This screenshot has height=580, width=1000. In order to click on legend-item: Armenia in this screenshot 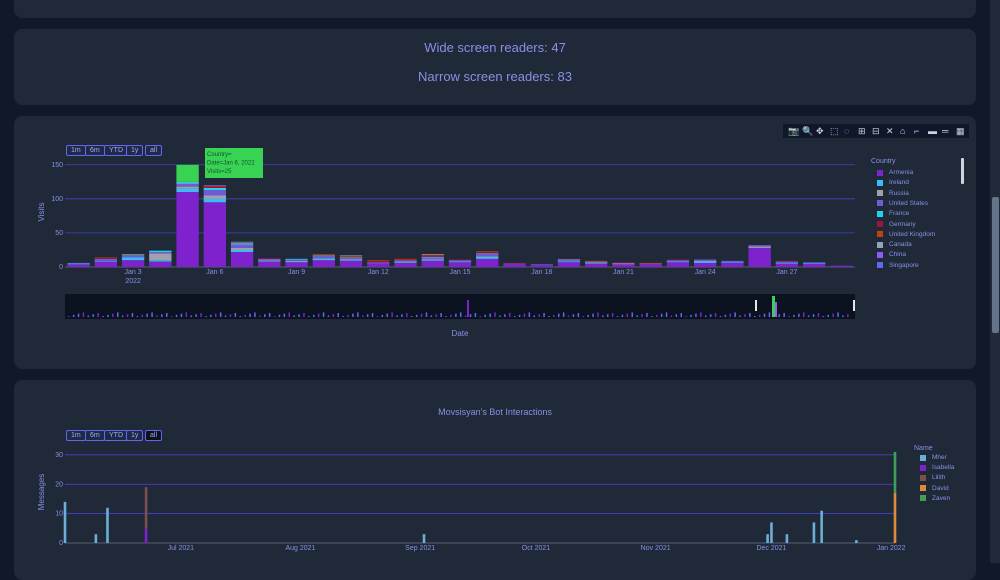, I will do `click(895, 172)`.